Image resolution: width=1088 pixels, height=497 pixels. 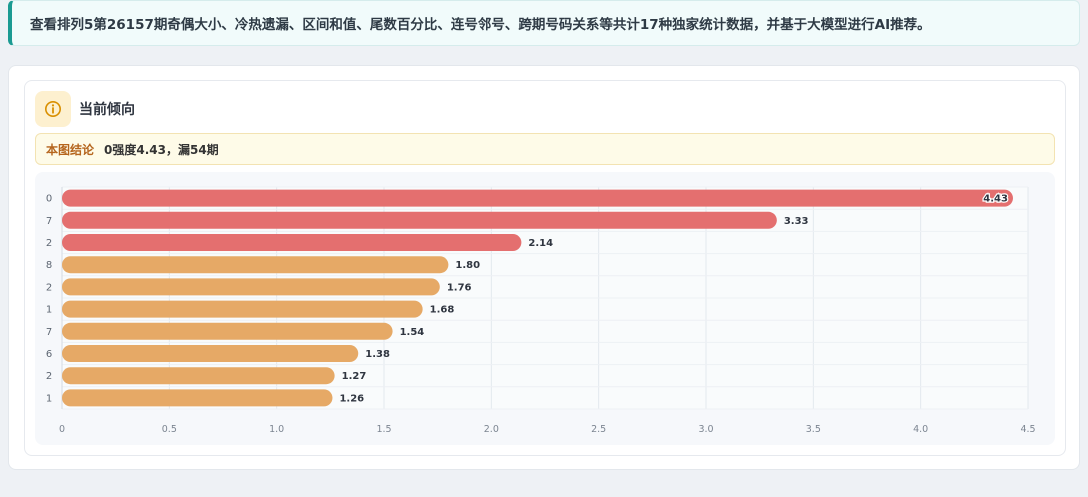 What do you see at coordinates (545, 149) in the screenshot?
I see `conclusion-box: 本图结论 0强度4.43，漏54期` at bounding box center [545, 149].